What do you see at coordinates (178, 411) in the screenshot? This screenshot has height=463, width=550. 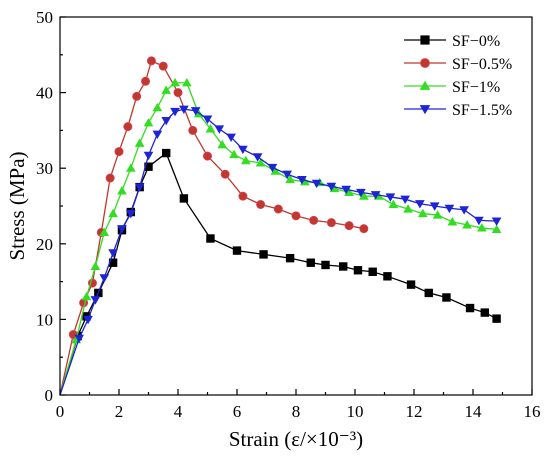 I see `x-tick-label: 4` at bounding box center [178, 411].